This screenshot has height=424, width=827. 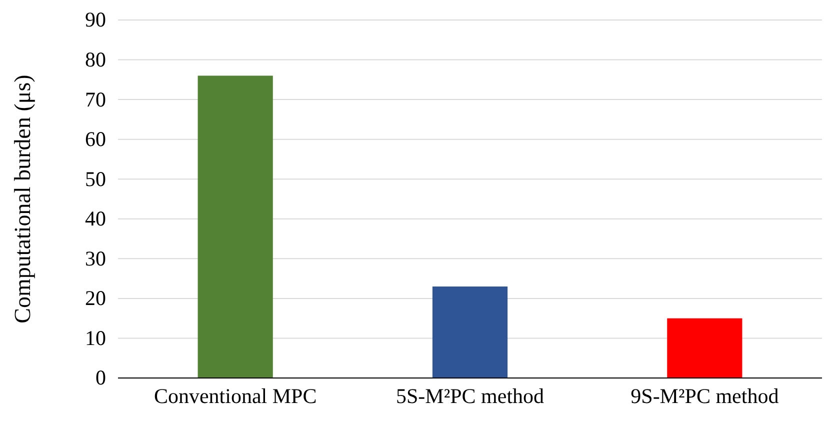 What do you see at coordinates (95, 60) in the screenshot?
I see `y-tick-label: 80` at bounding box center [95, 60].